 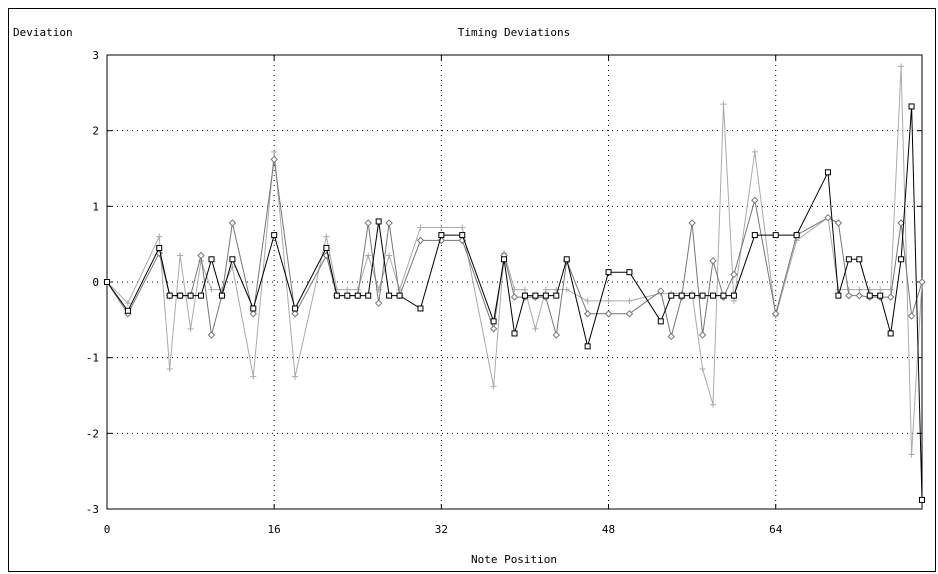 What do you see at coordinates (514, 32) in the screenshot?
I see `chart-title: Timing Deviations` at bounding box center [514, 32].